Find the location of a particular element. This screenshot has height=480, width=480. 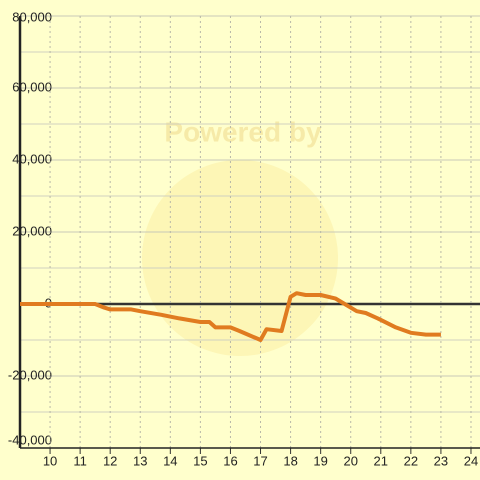

x-tick-label: 19 is located at coordinates (320, 460).